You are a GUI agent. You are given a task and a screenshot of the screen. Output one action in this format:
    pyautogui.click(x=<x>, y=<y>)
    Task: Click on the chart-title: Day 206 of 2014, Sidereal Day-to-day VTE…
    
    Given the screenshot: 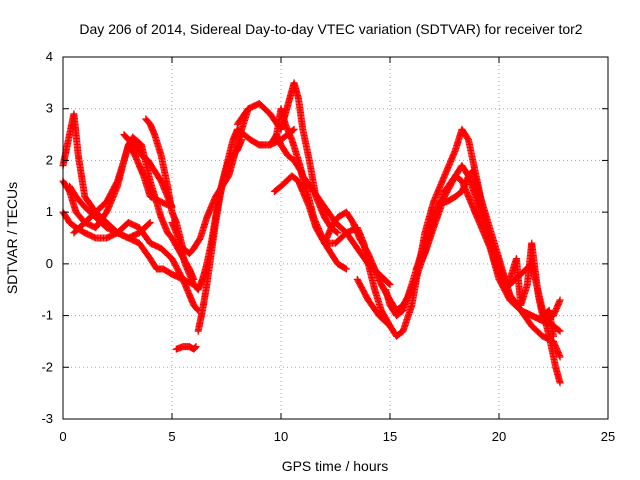 What is the action you would take?
    pyautogui.click(x=330, y=29)
    